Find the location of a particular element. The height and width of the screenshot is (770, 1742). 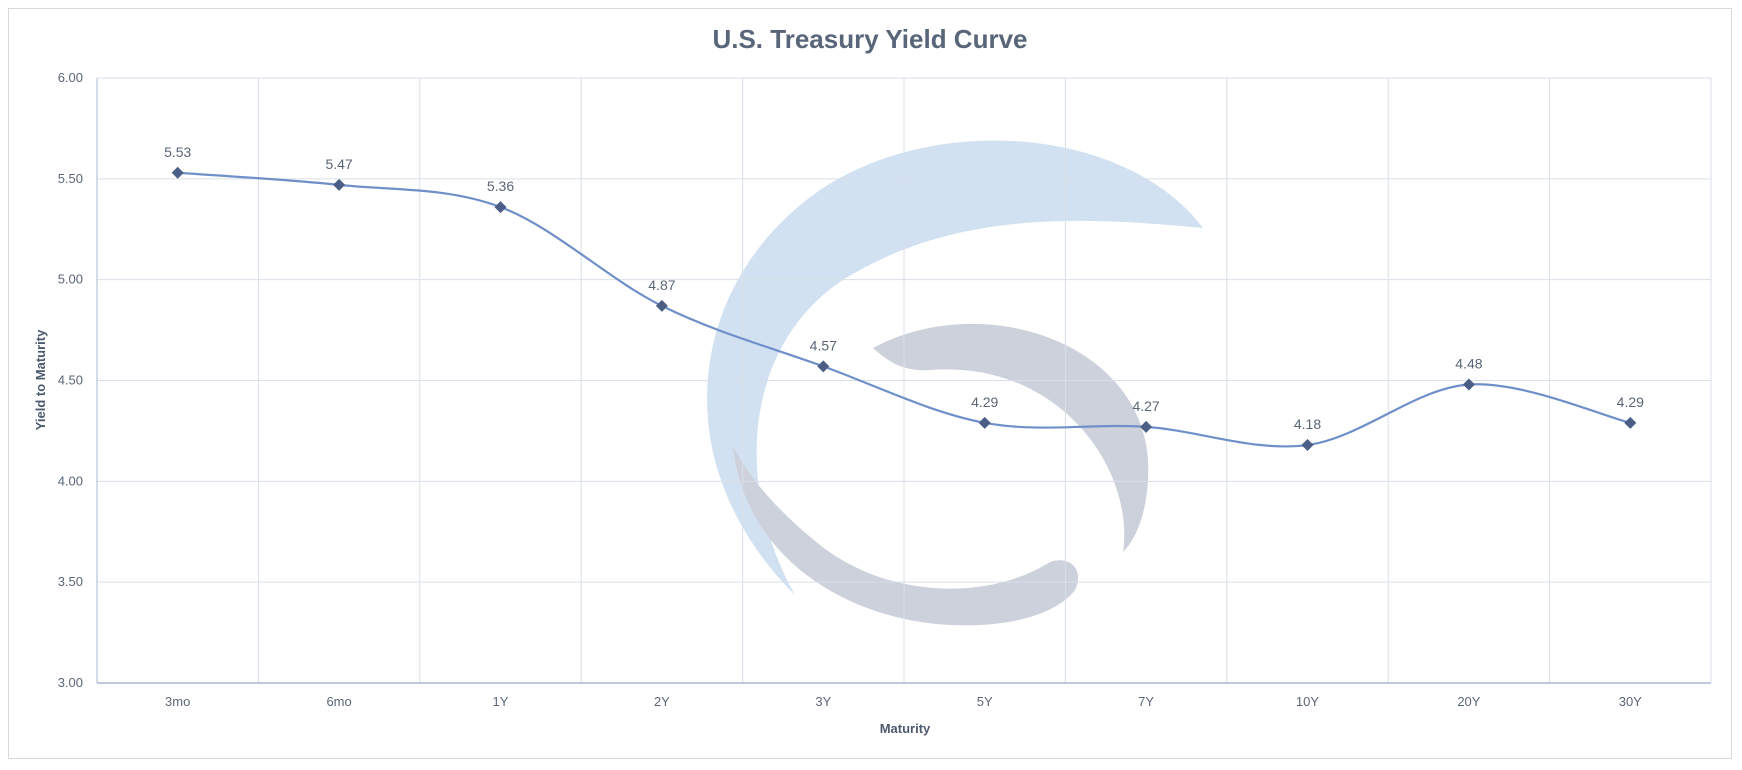

data-label: 5.47 is located at coordinates (338, 164).